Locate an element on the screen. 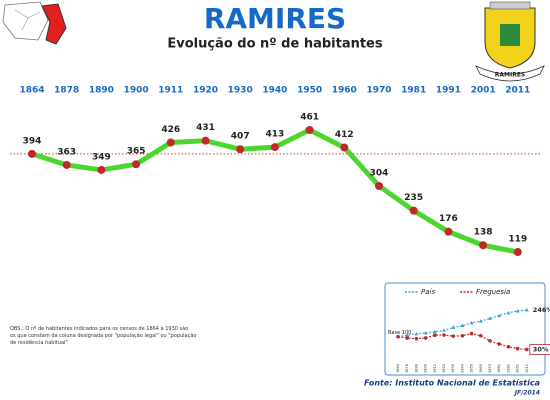 This screenshot has width=550, height=400. inset-x-tick-label: 2001 is located at coordinates (518, 368).